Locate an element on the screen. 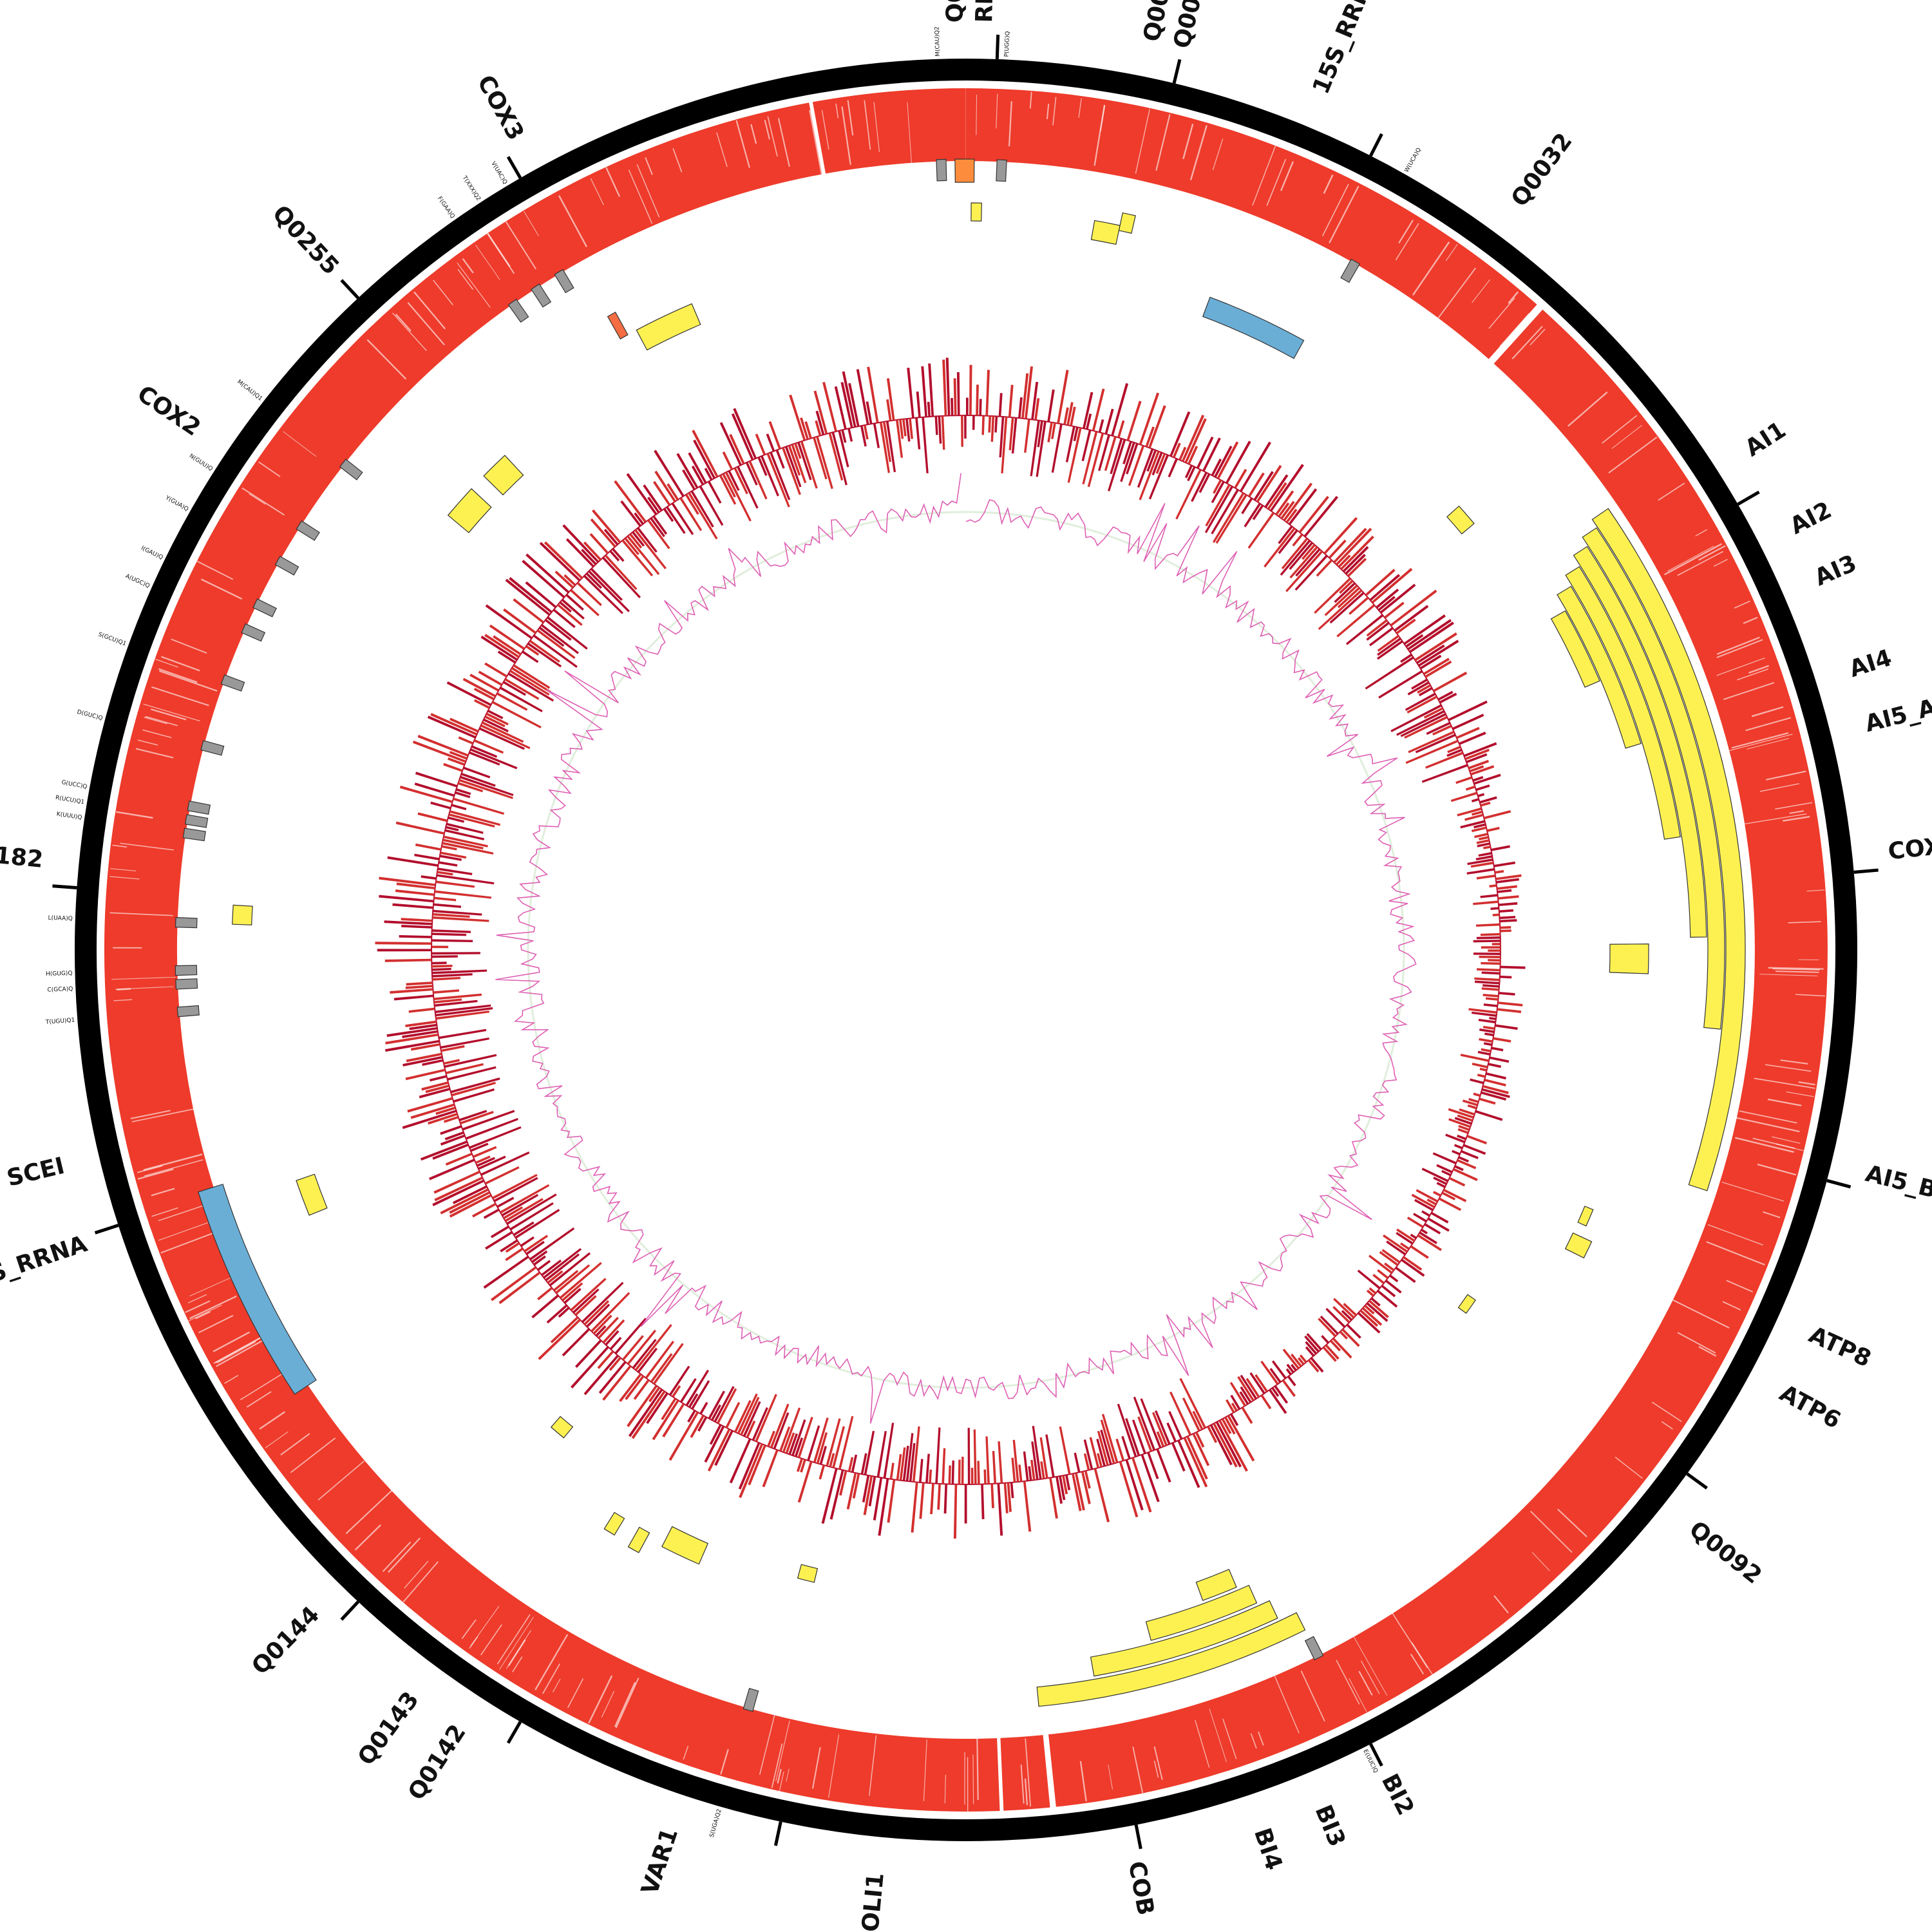 Image resolution: width=1932 pixels, height=1932 pixels. gene-label: BI2 is located at coordinates (1397, 1795).